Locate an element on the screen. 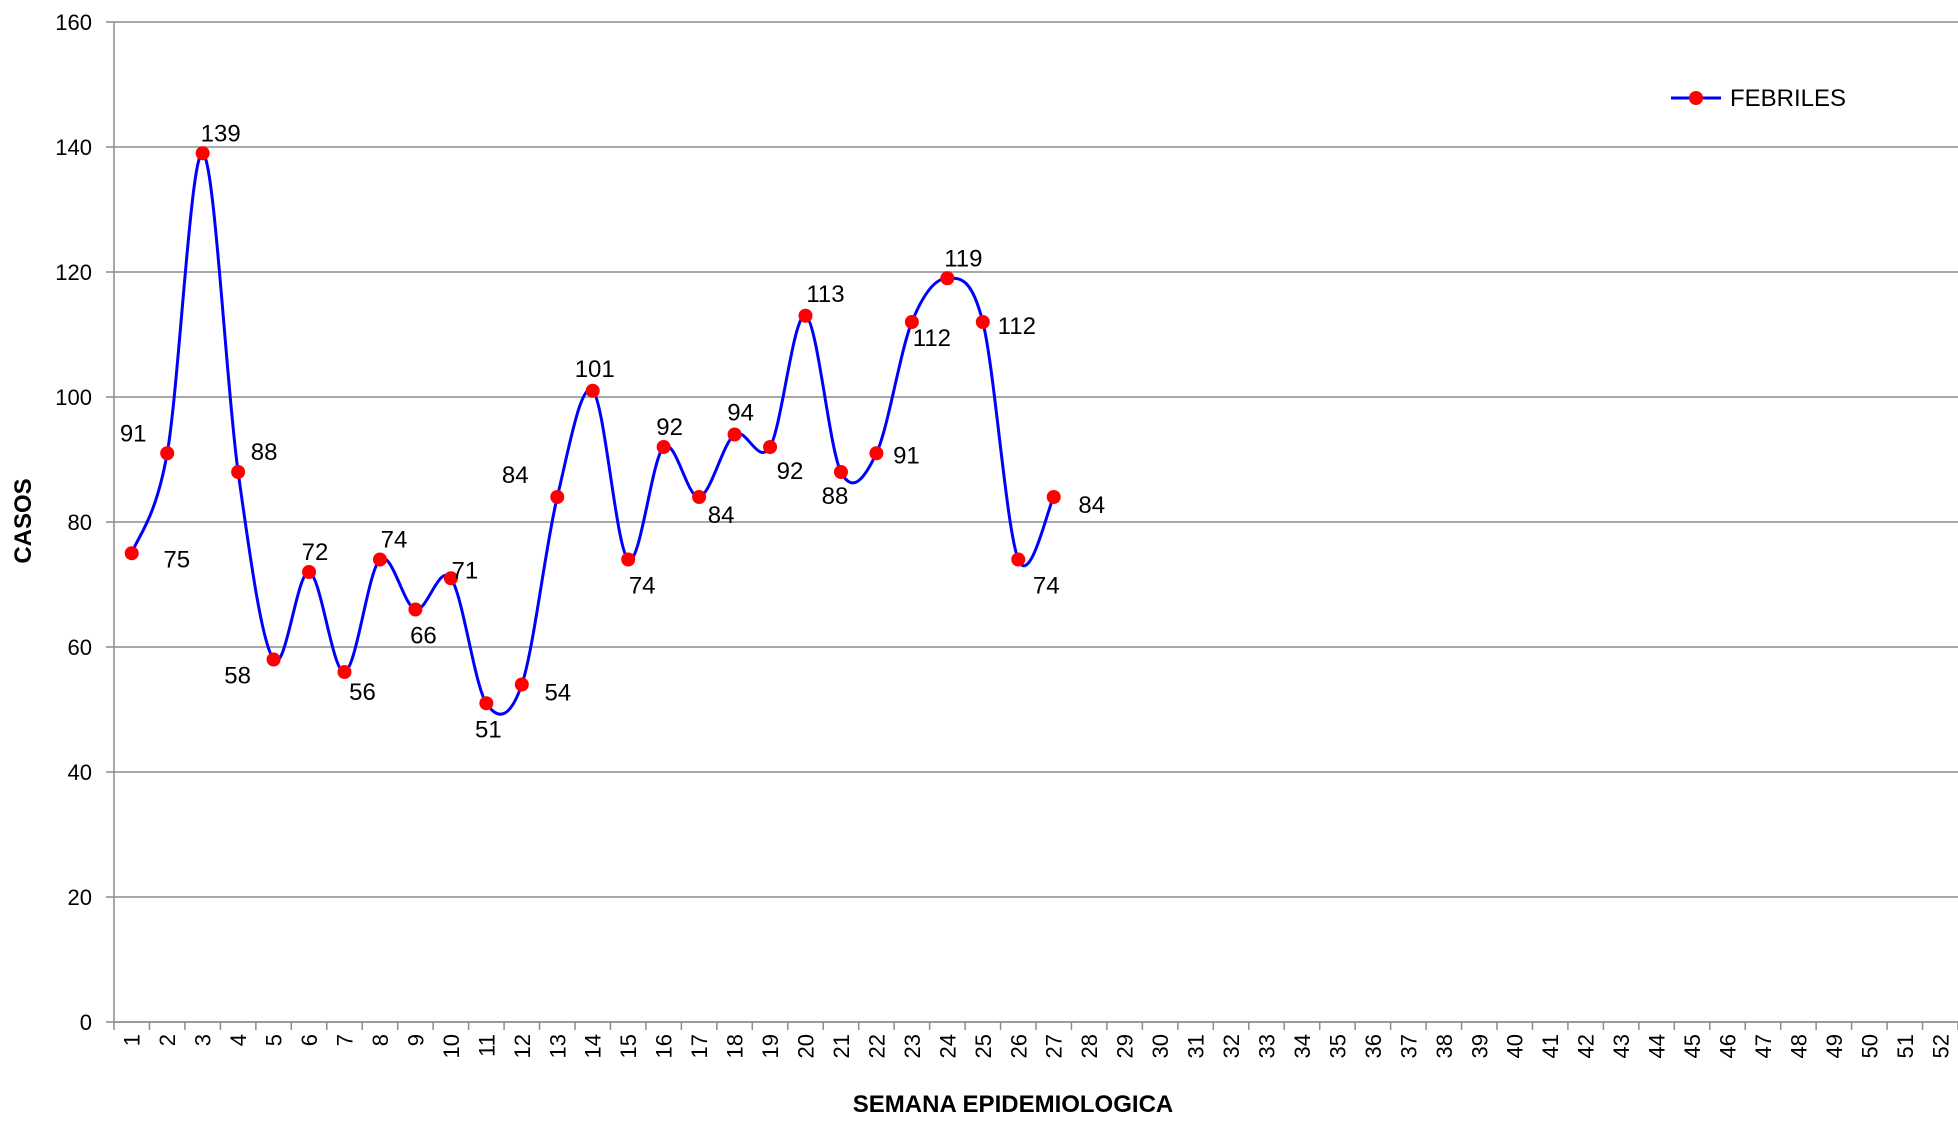 This screenshot has height=1125, width=1958. x-tick-label: 7 is located at coordinates (345, 1040).